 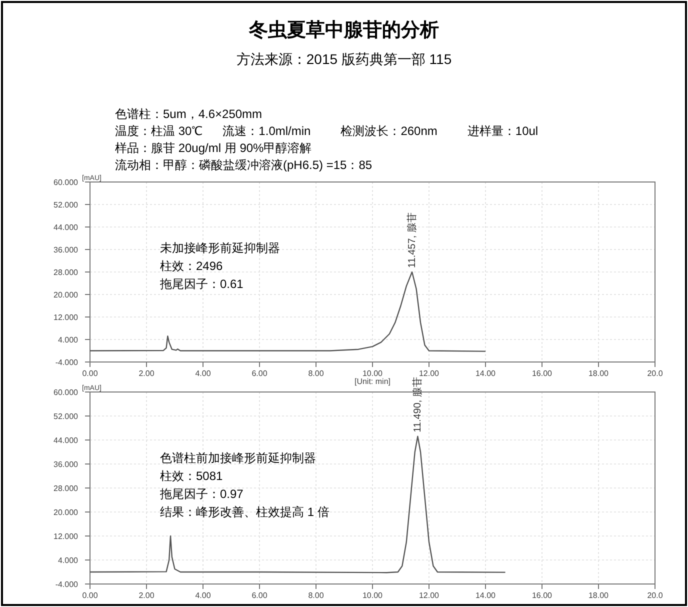 I want to click on x-axis-title: [Unit: min], so click(x=372, y=381).